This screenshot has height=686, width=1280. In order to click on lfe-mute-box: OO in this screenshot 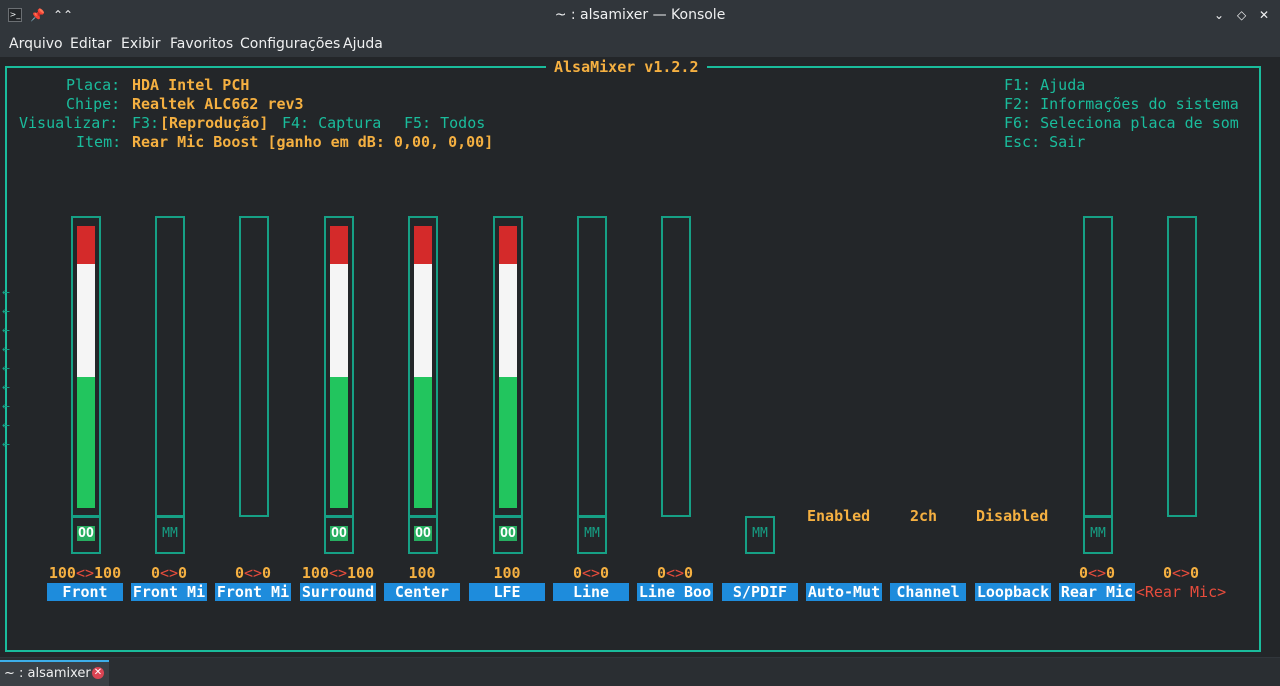, I will do `click(508, 535)`.